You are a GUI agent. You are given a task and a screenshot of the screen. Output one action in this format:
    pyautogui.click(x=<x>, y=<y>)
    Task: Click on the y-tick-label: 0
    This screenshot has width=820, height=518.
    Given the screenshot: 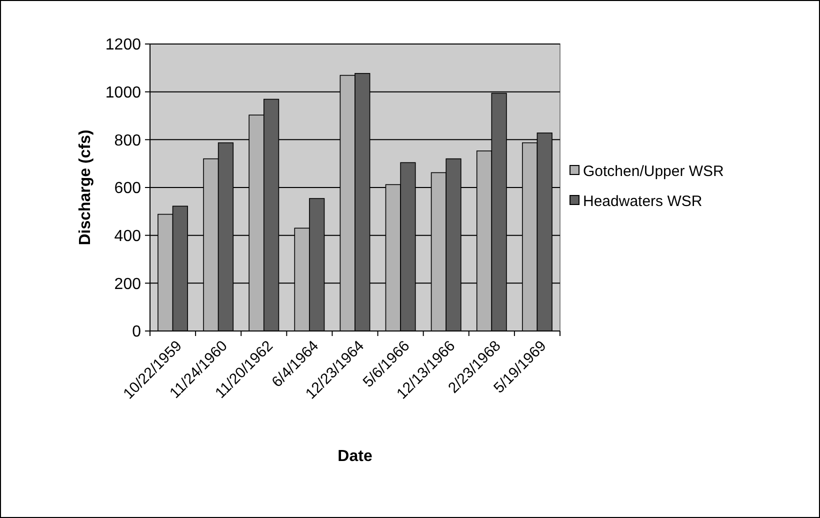 What is the action you would take?
    pyautogui.click(x=137, y=332)
    